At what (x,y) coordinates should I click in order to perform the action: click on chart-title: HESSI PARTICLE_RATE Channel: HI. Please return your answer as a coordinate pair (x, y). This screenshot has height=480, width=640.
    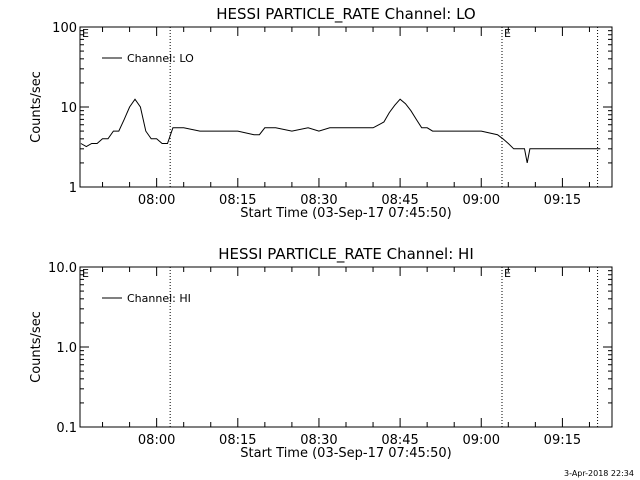
    Looking at the image, I should click on (346, 254).